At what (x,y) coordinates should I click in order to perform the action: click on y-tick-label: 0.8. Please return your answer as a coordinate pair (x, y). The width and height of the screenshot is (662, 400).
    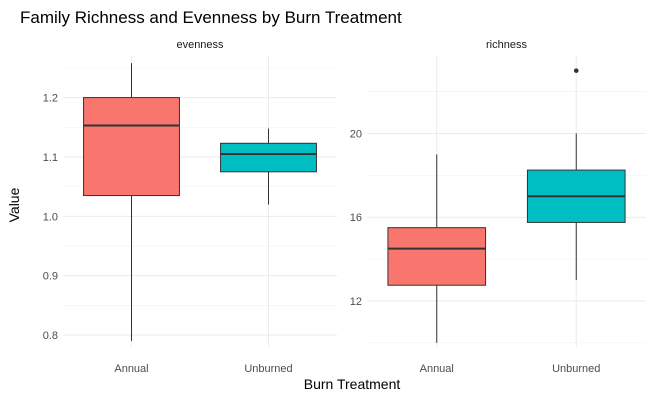
    Looking at the image, I should click on (50, 336).